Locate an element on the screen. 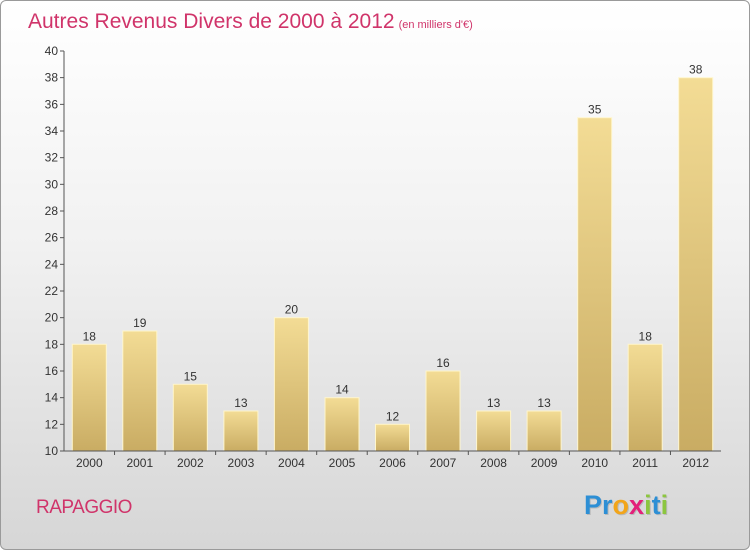  y-tick-label: 24 is located at coordinates (52, 264).